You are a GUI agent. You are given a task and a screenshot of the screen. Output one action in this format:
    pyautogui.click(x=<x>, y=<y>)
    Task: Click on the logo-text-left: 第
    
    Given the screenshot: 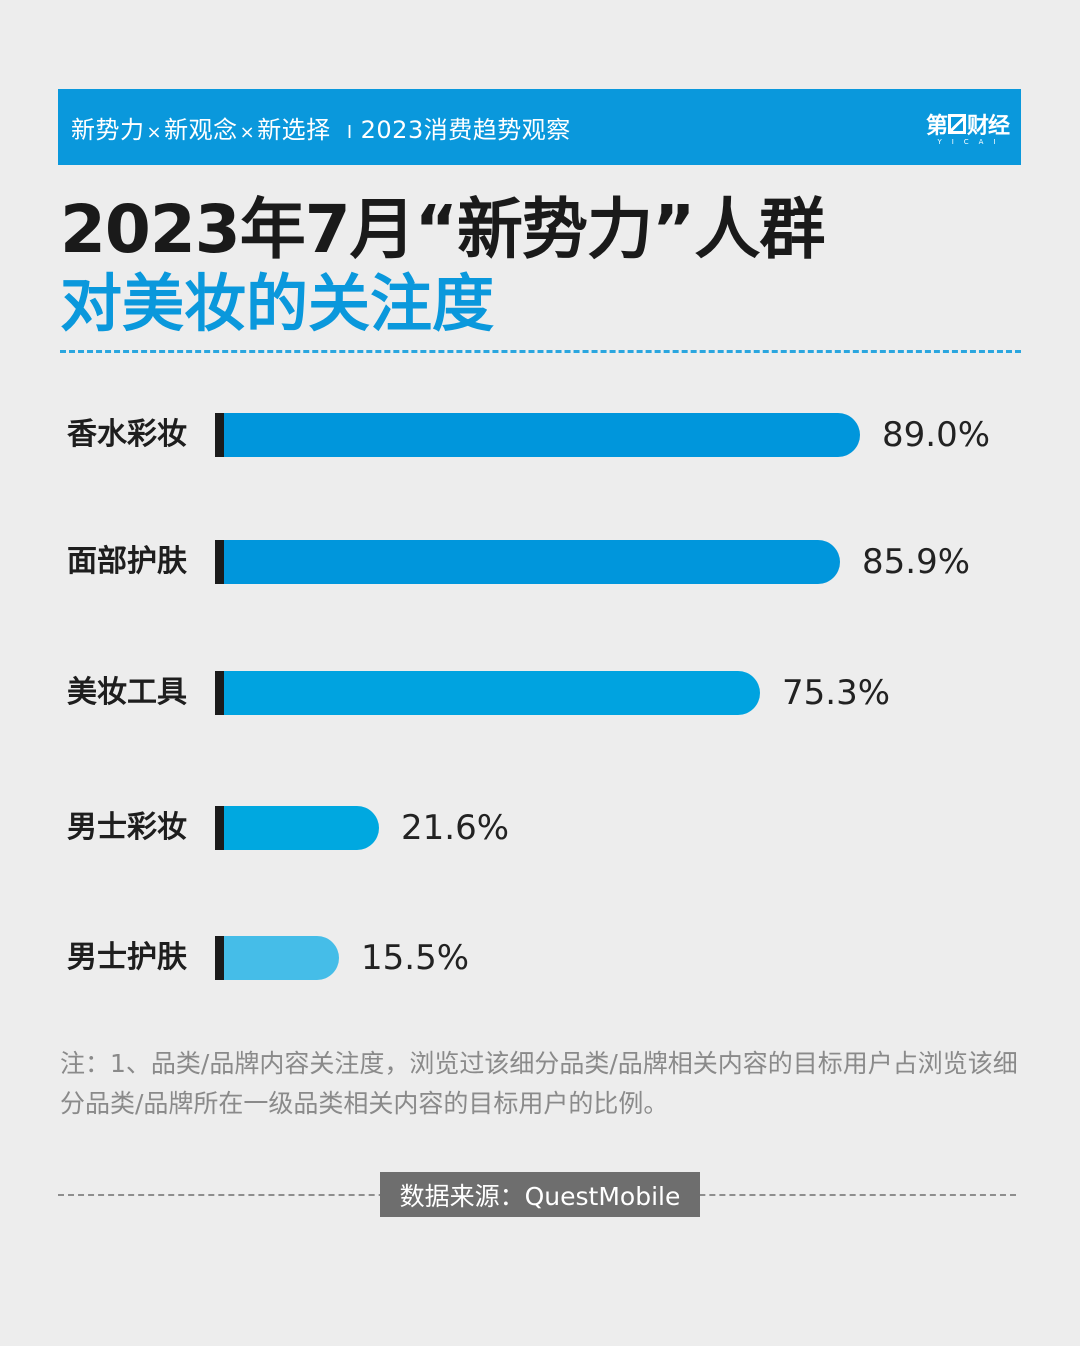 What is the action you would take?
    pyautogui.click(x=936, y=126)
    